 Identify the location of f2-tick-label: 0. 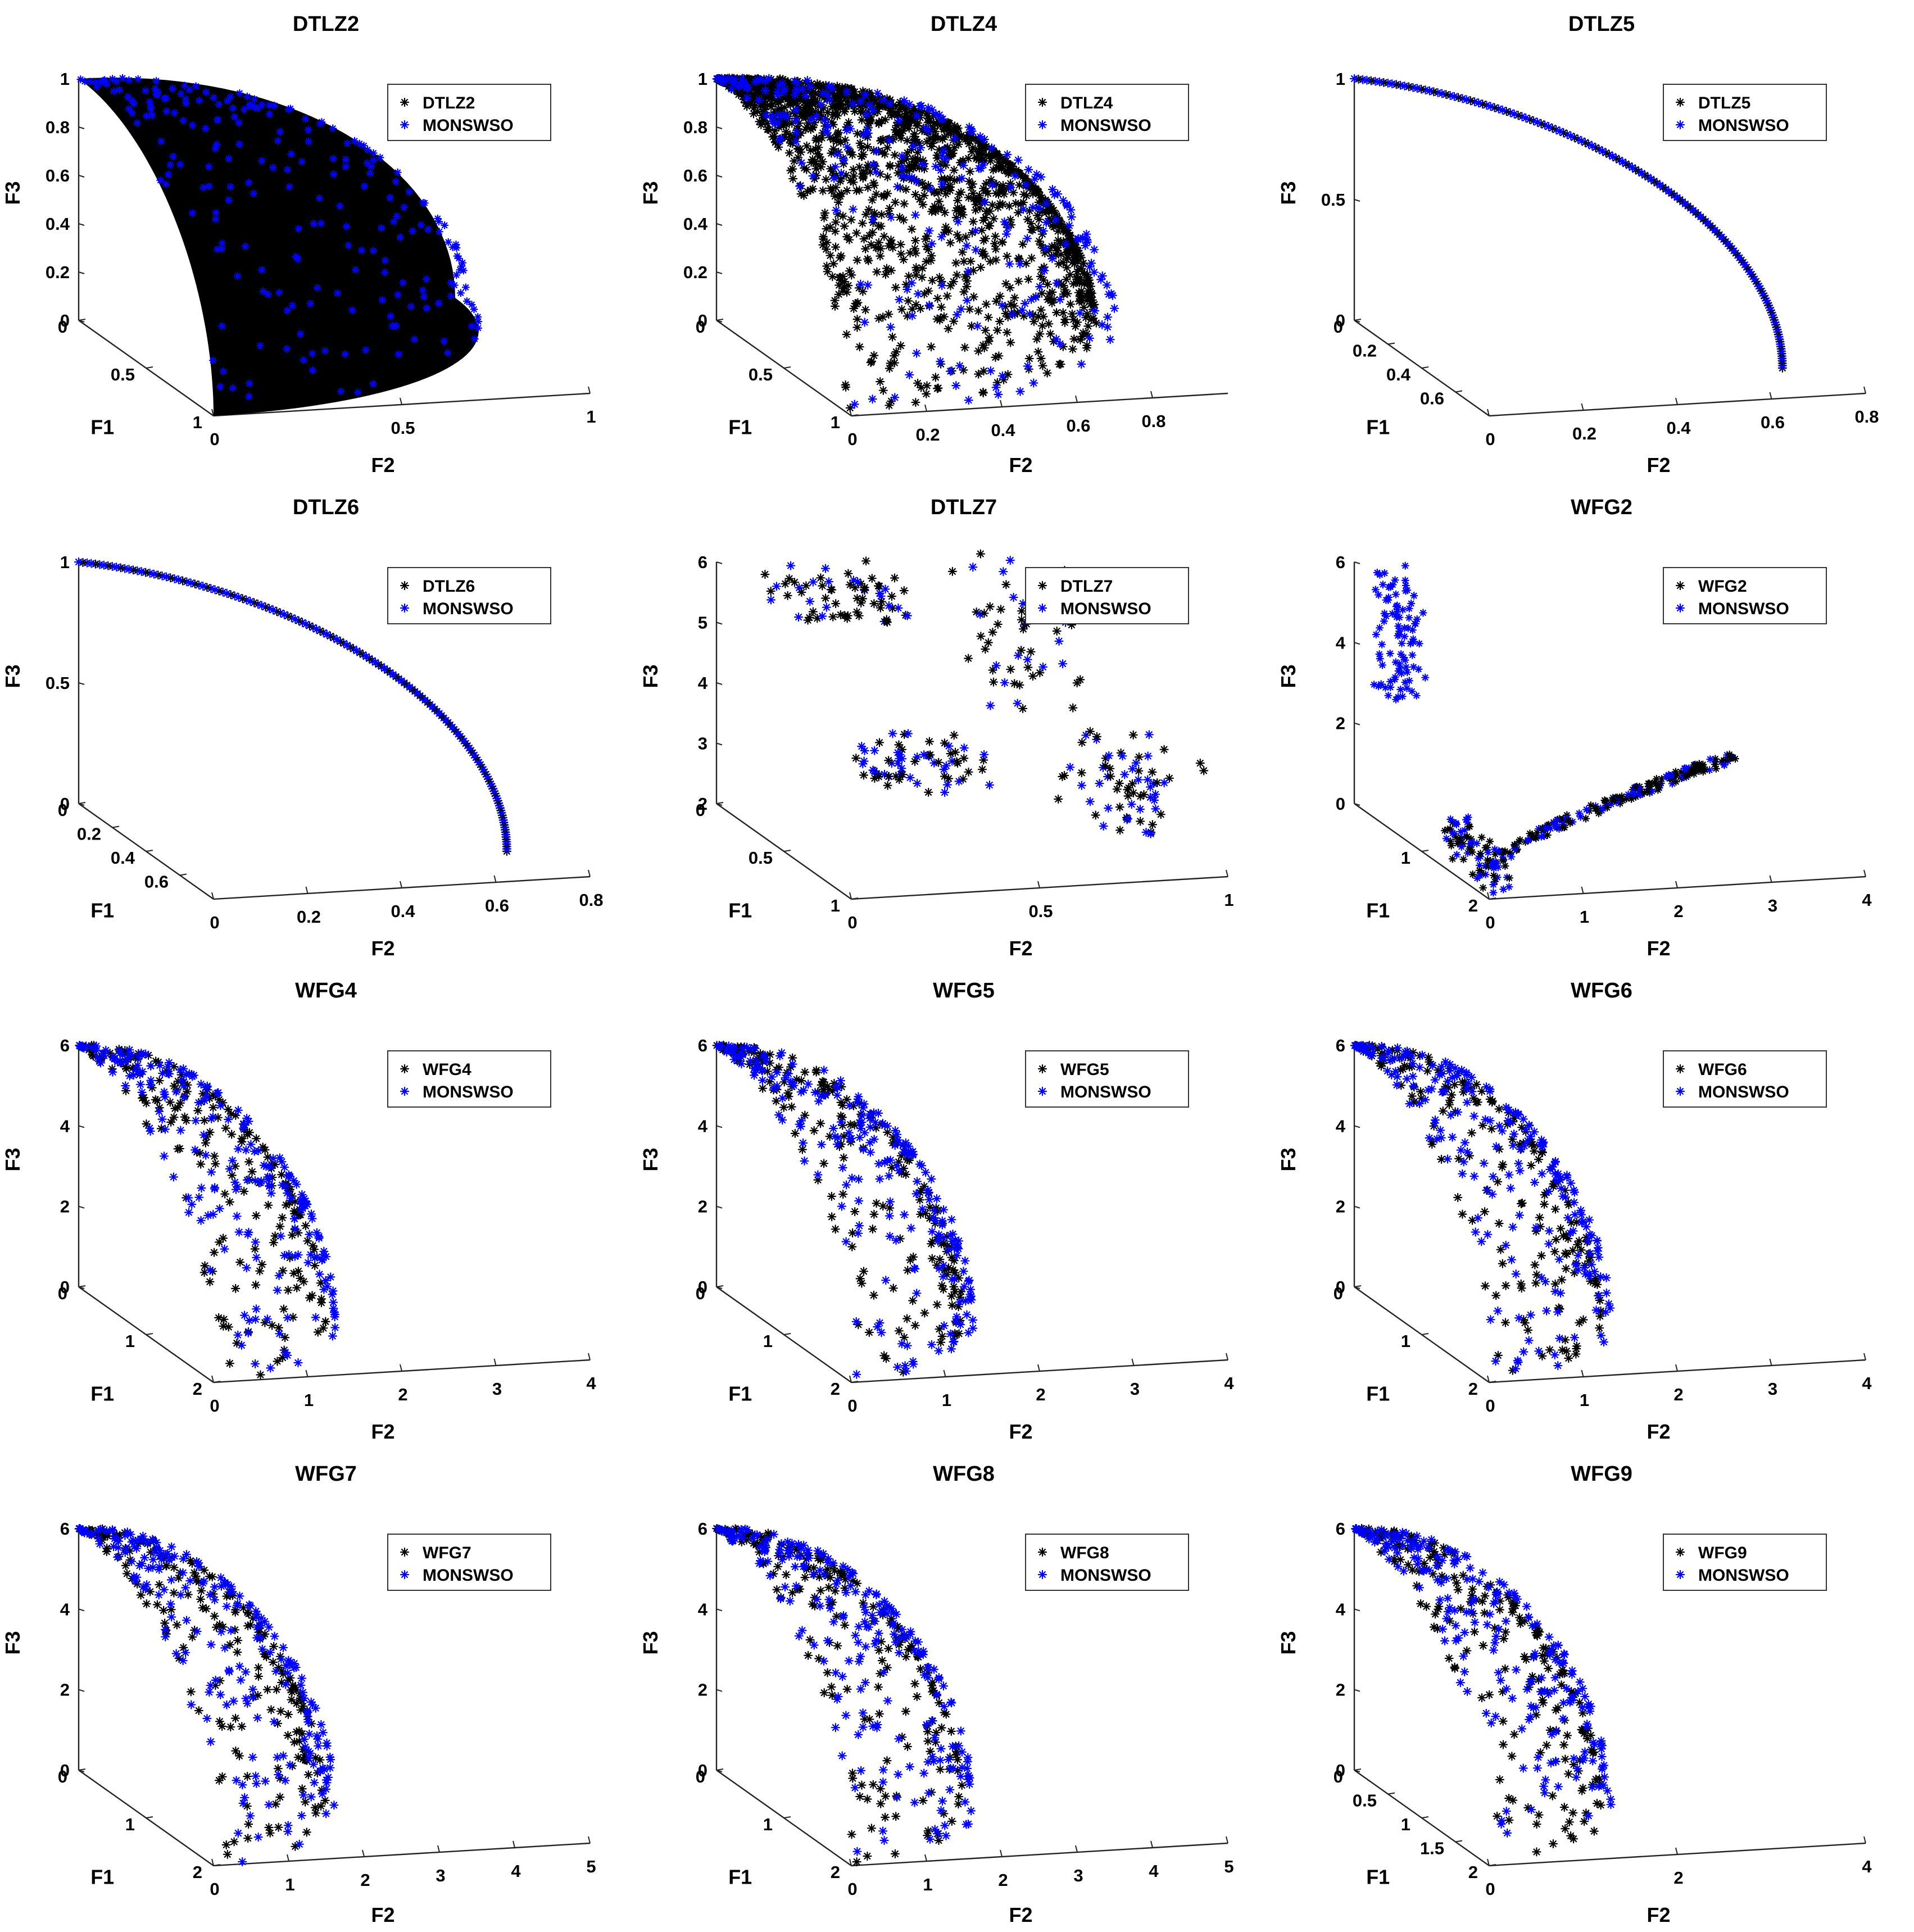
(214, 439).